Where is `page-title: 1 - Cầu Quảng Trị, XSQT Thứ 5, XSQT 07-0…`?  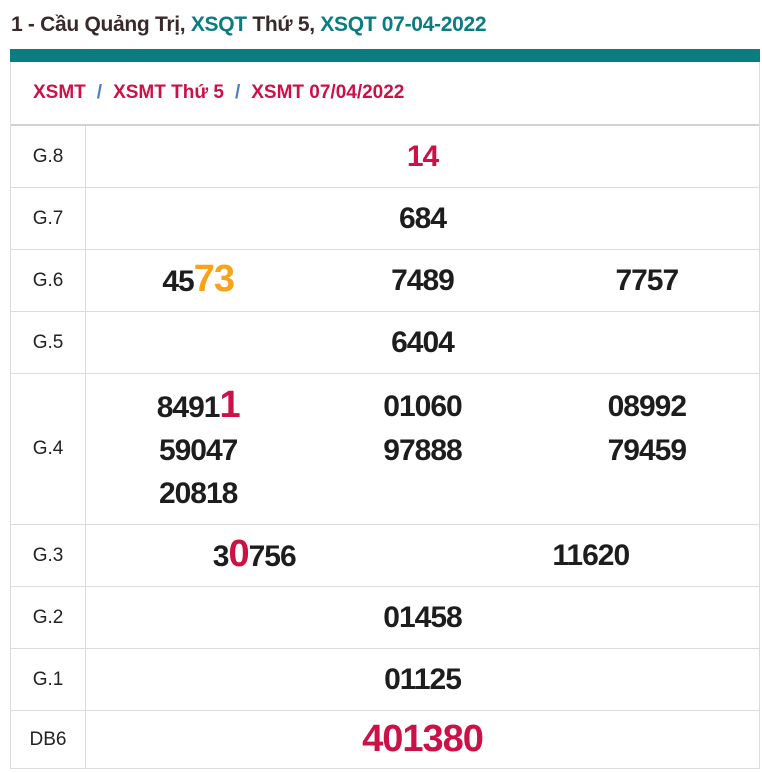 page-title: 1 - Cầu Quảng Trị, XSQT Thứ 5, XSQT 07-0… is located at coordinates (385, 24).